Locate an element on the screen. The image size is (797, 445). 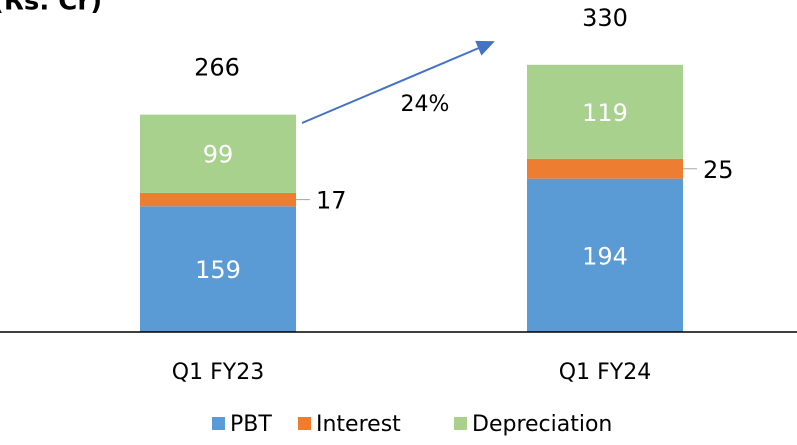
data-label: 25 is located at coordinates (718, 170).